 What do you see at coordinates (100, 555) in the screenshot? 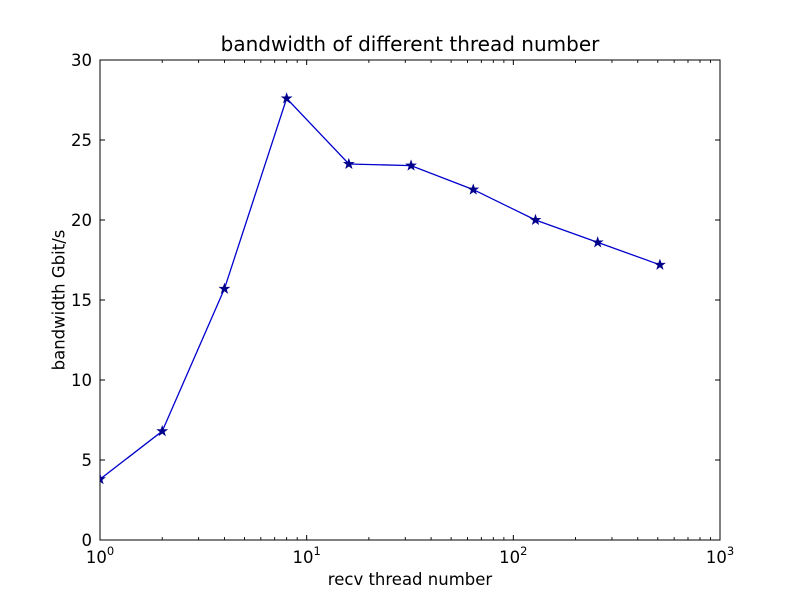
I see `x-tick-label: 10⁰` at bounding box center [100, 555].